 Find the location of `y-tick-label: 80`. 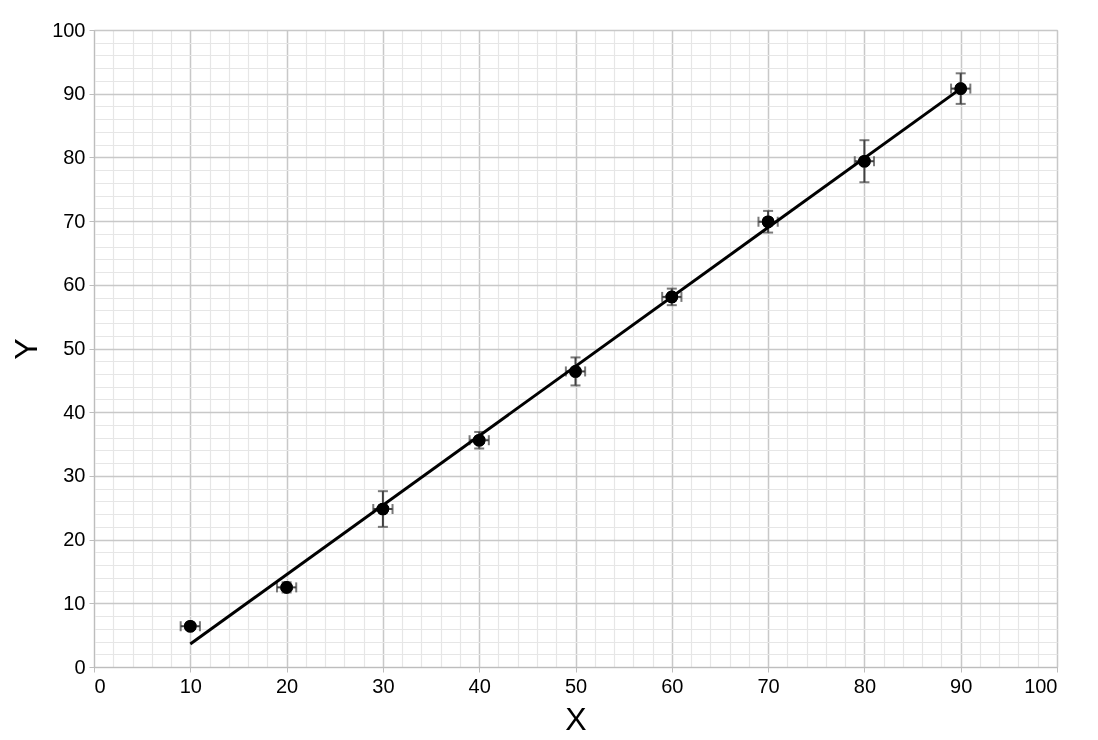

y-tick-label: 80 is located at coordinates (74, 156).